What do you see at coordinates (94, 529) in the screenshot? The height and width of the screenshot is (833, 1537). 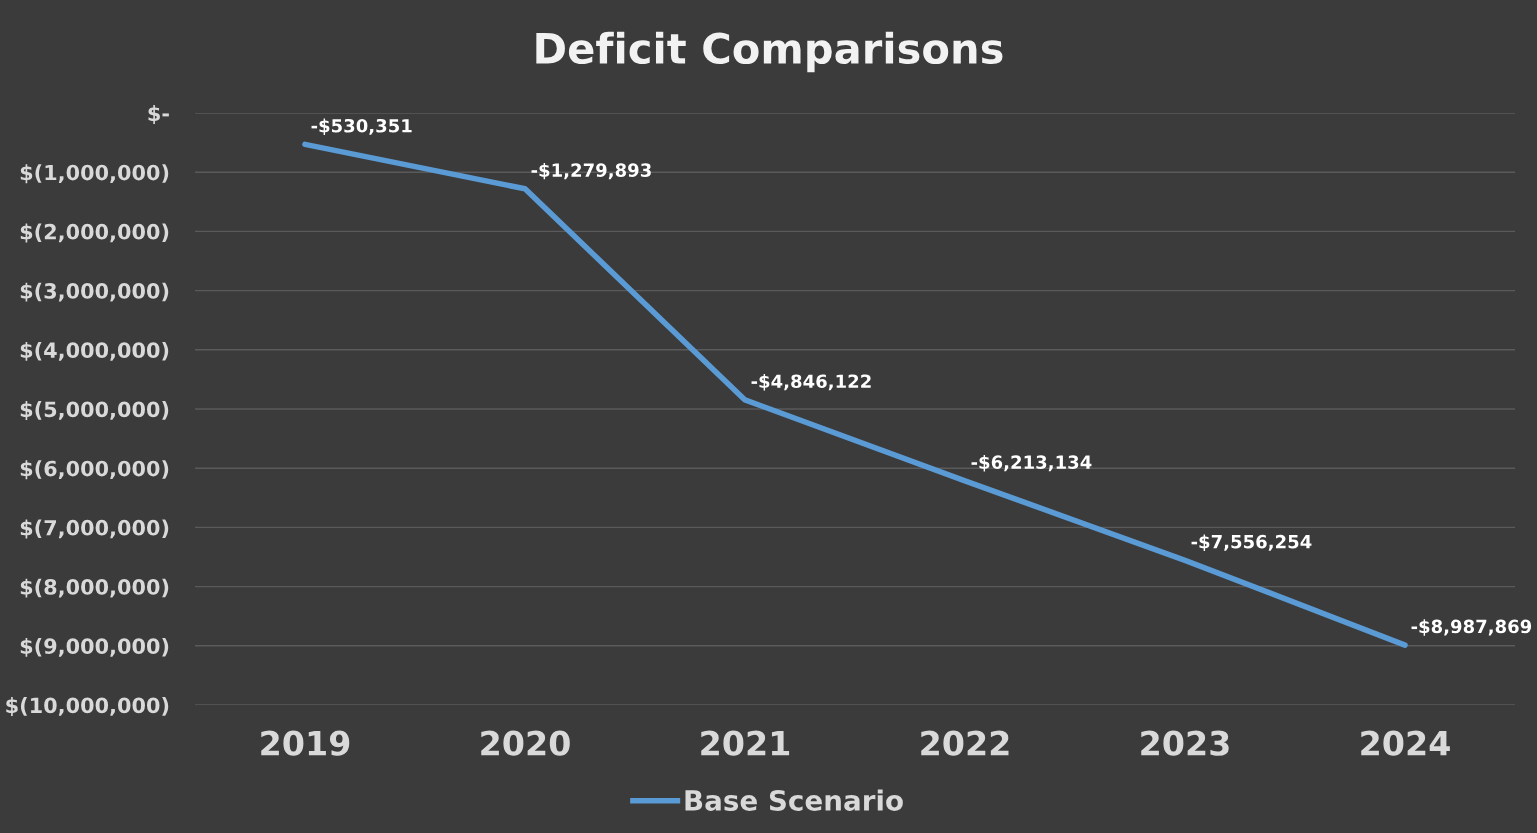 I see `y-tick-label: $(7,000,000)` at bounding box center [94, 529].